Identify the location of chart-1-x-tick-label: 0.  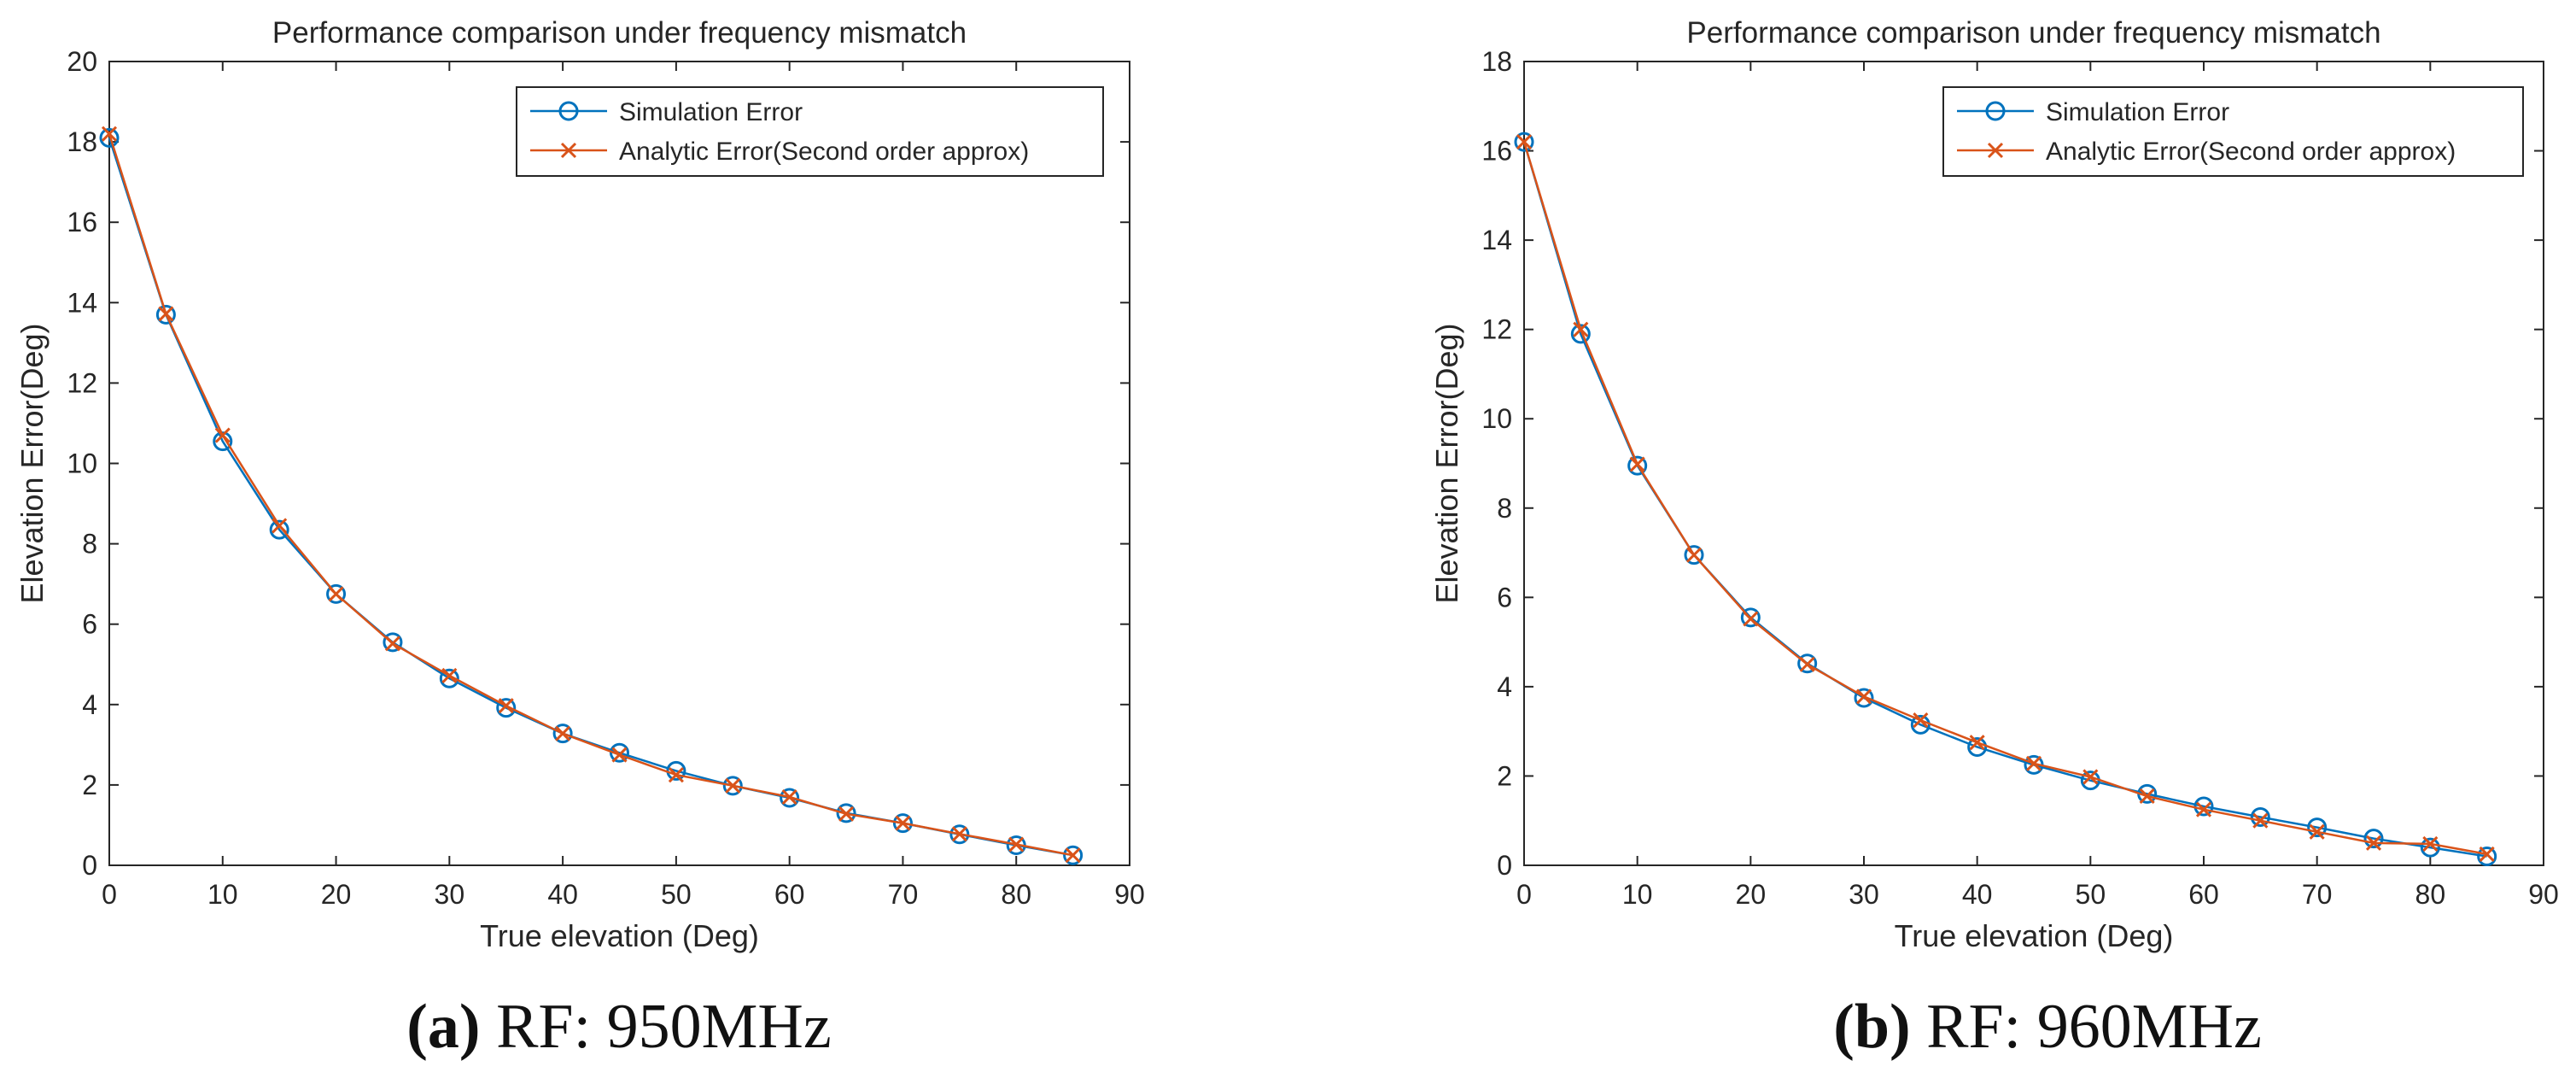
(109, 895).